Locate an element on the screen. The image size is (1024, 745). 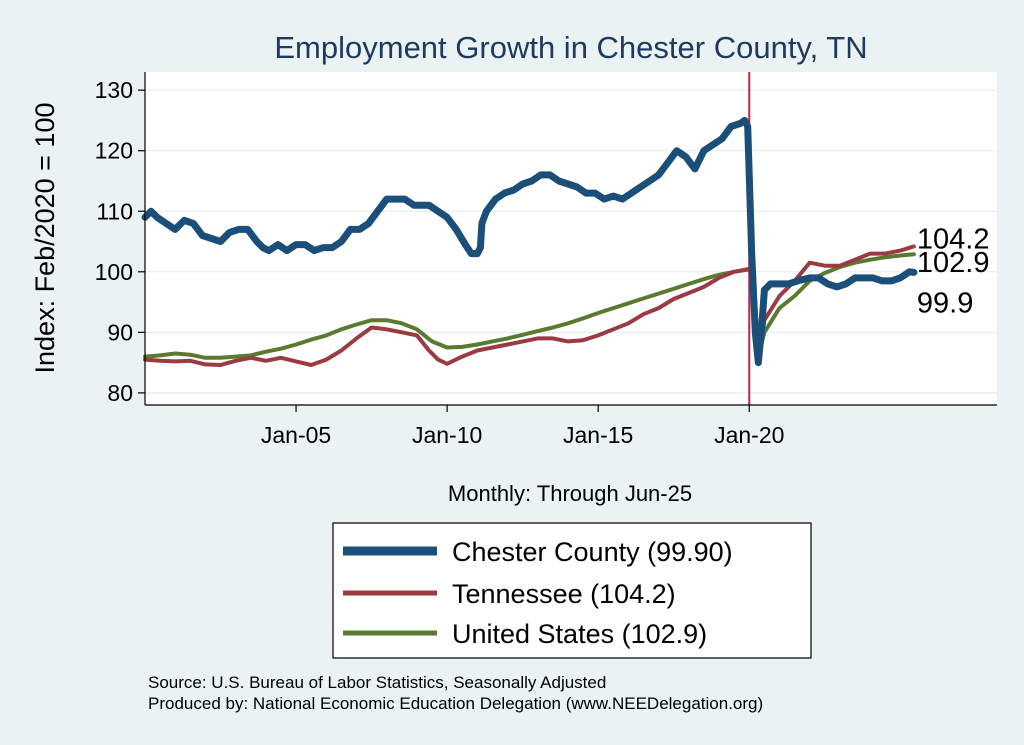
y-tick-label-80: 80 is located at coordinates (120, 393).